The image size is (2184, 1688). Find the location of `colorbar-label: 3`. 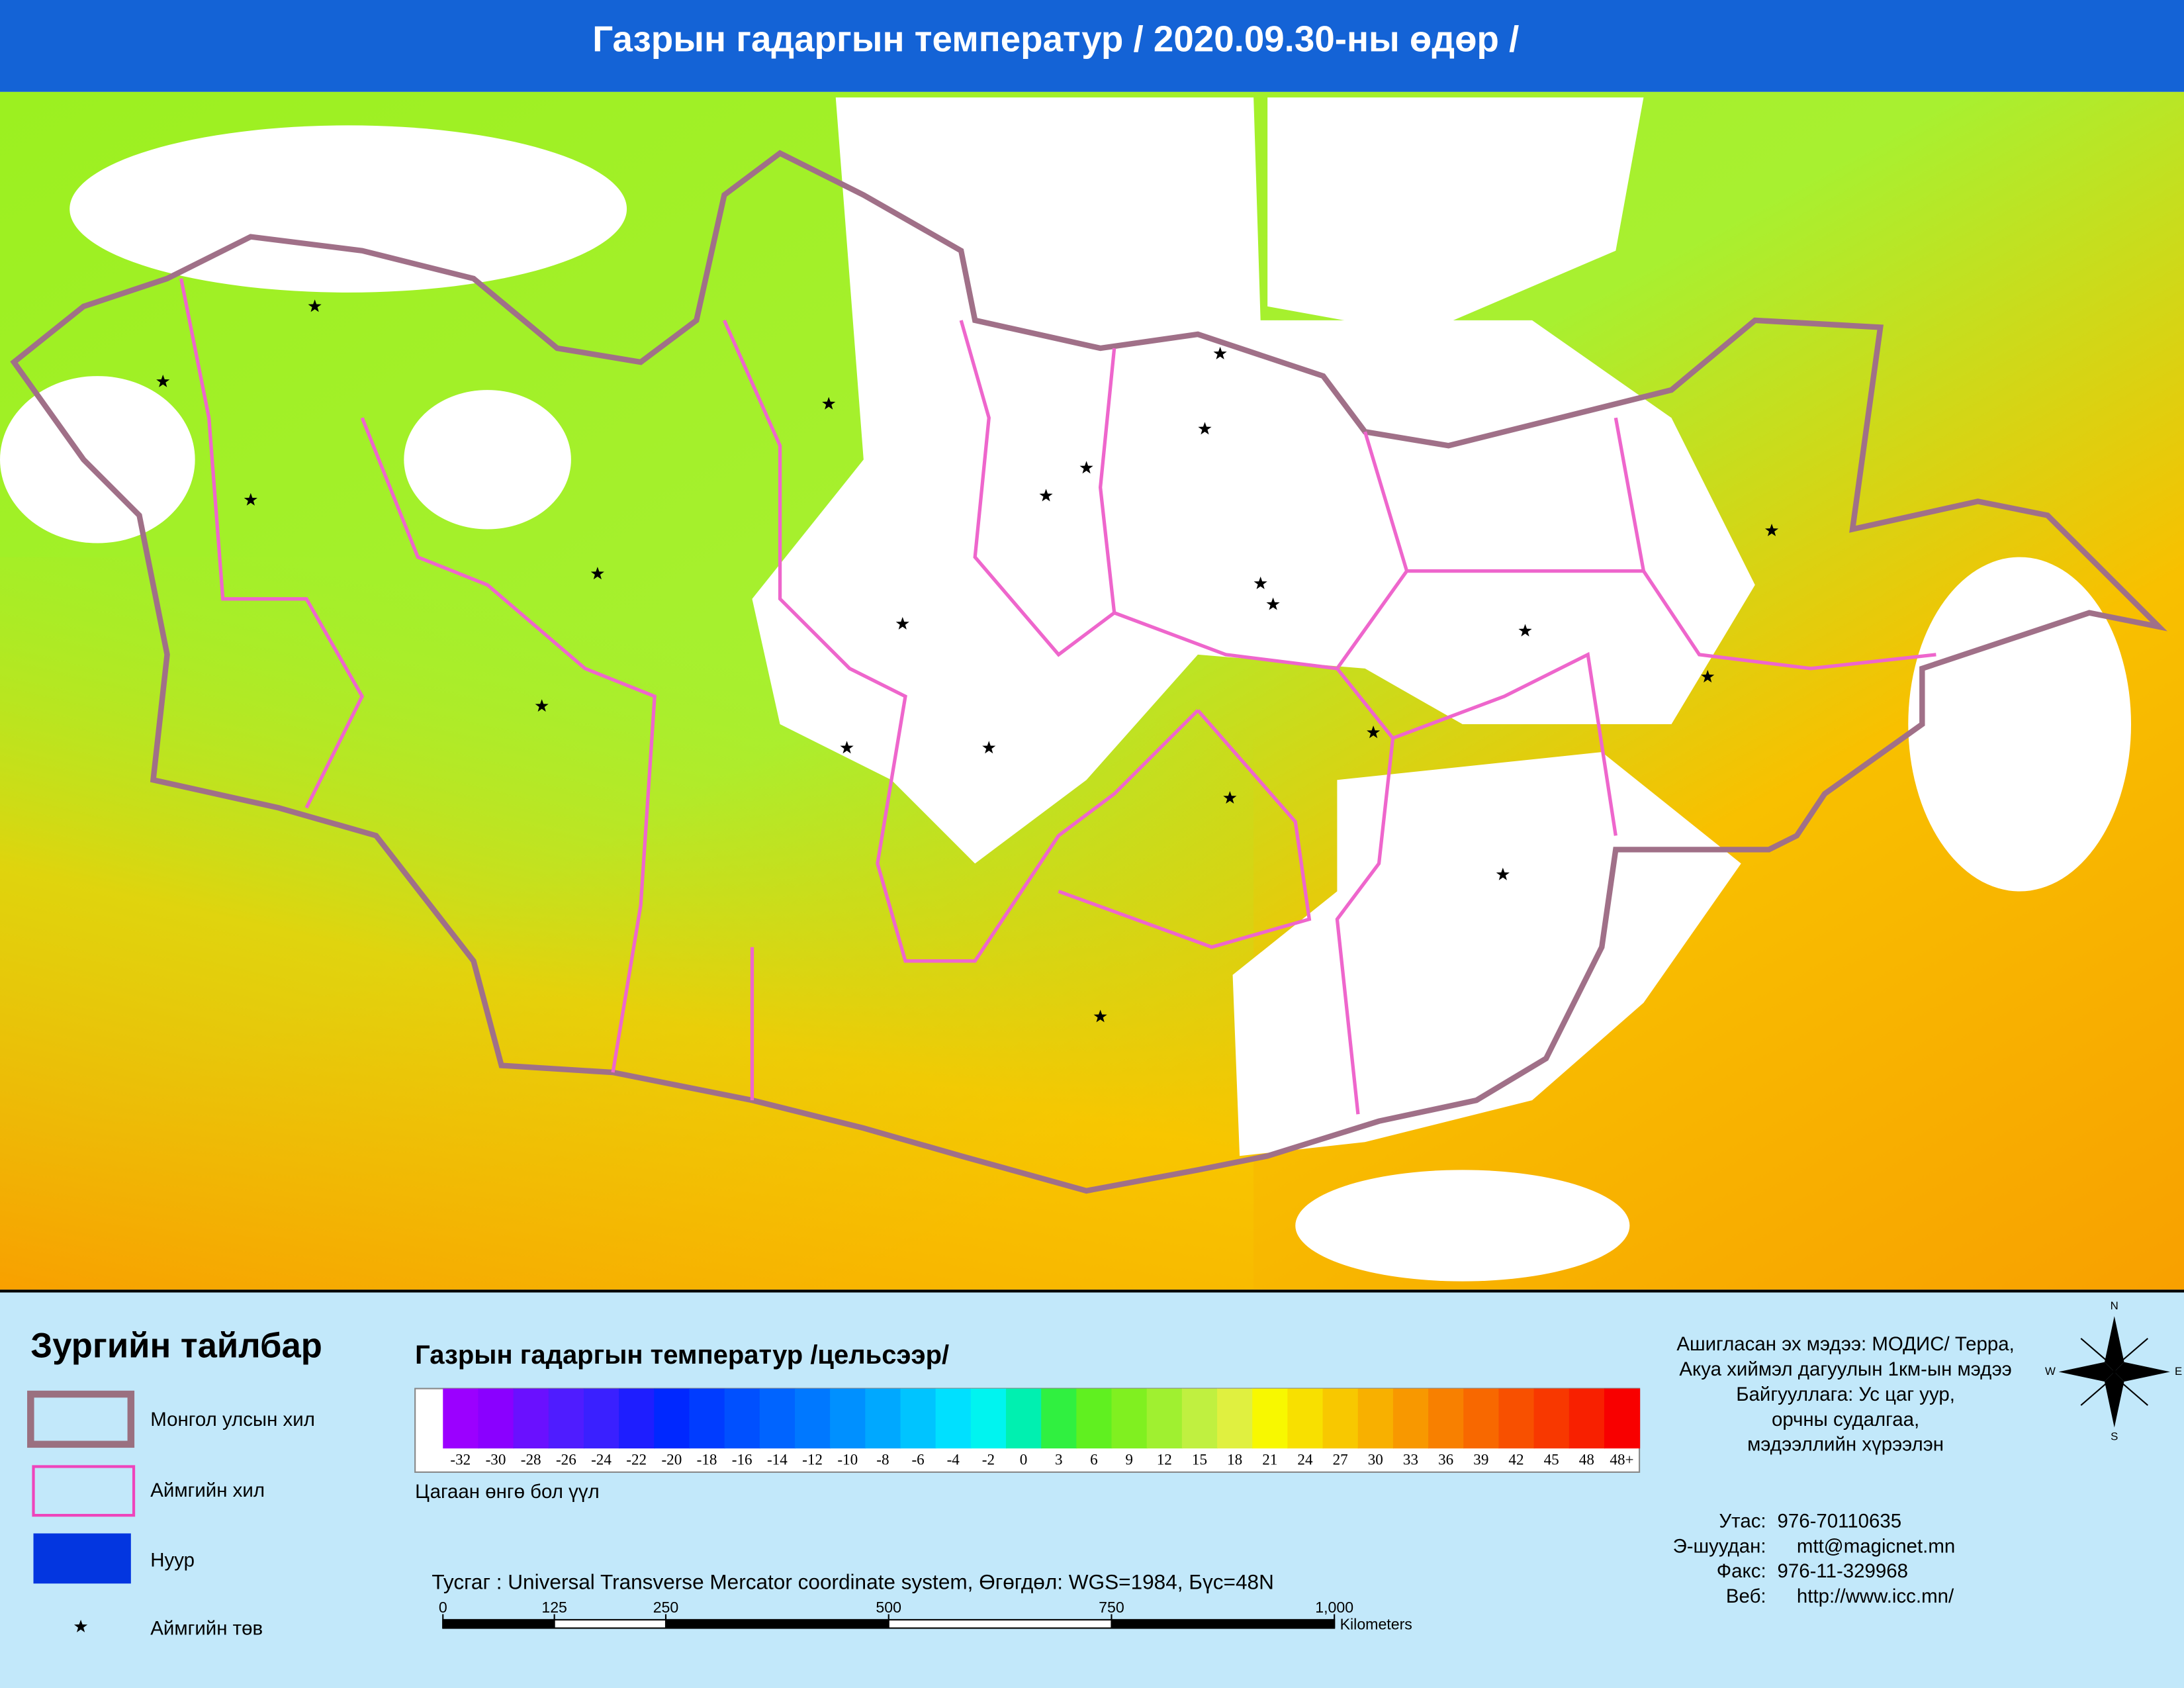

colorbar-label: 3 is located at coordinates (1059, 1459).